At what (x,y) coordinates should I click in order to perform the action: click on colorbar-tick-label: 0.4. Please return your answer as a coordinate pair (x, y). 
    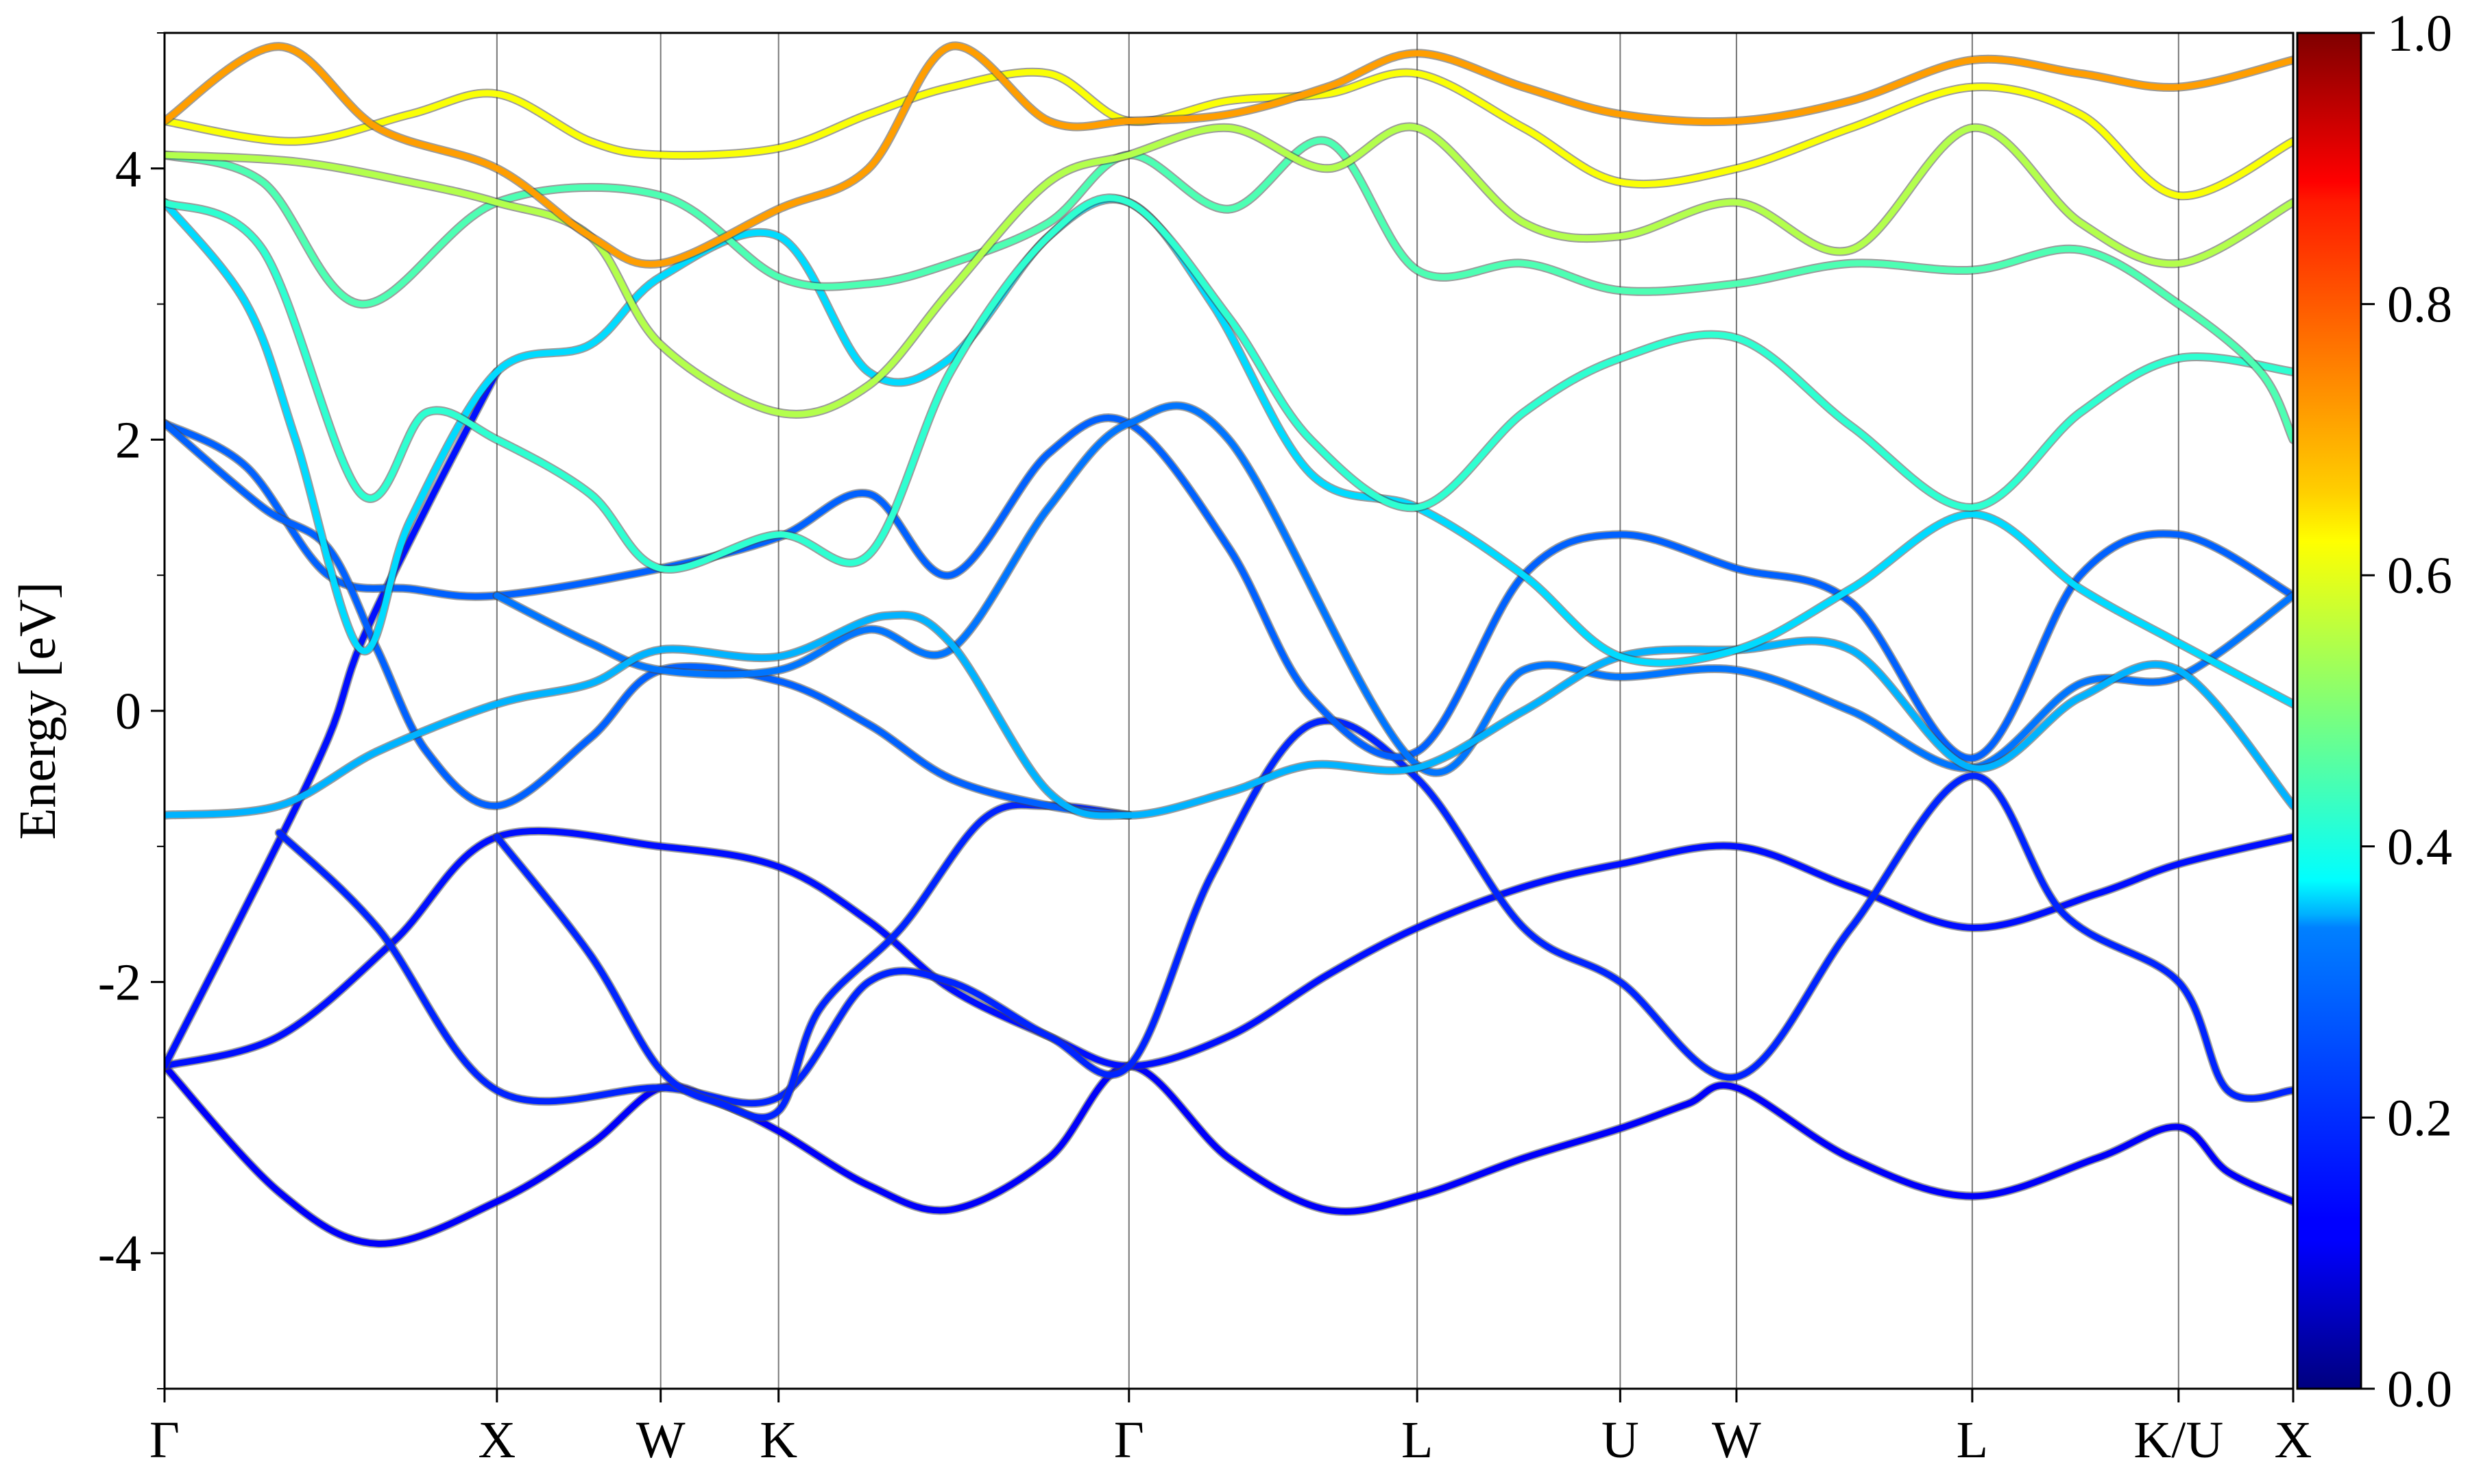
    Looking at the image, I should click on (2419, 847).